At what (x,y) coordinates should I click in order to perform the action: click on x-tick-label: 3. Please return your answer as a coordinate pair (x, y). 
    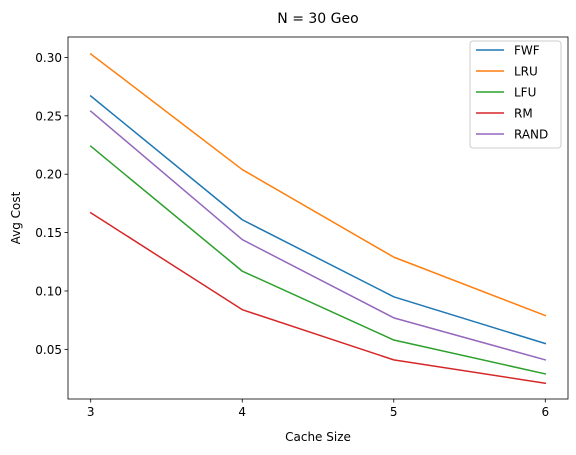
    Looking at the image, I should click on (91, 412).